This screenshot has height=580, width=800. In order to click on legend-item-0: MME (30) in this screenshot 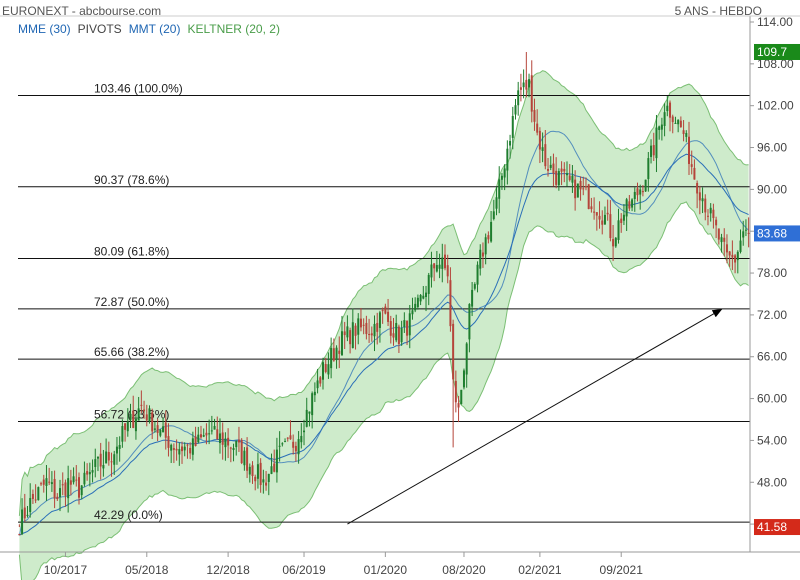, I will do `click(44, 29)`.